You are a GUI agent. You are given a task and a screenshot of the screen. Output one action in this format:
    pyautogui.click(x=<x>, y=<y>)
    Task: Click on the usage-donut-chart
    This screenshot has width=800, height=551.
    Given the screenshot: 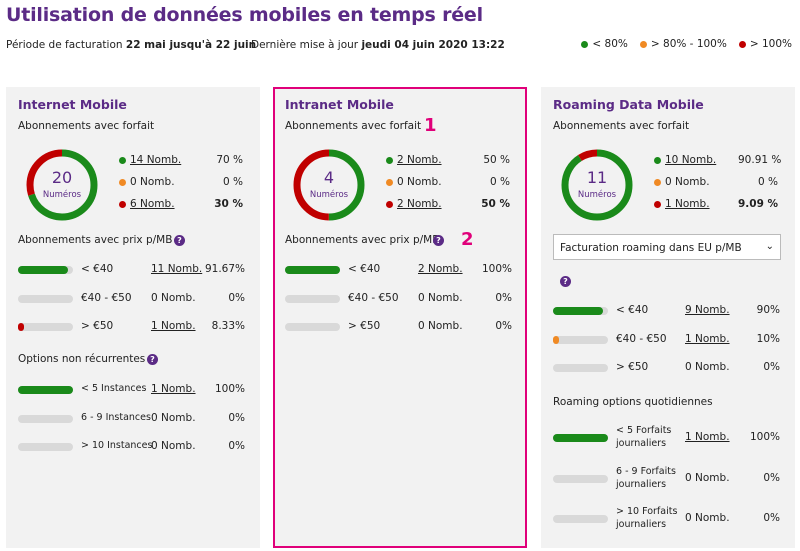 What is the action you would take?
    pyautogui.click(x=62, y=185)
    